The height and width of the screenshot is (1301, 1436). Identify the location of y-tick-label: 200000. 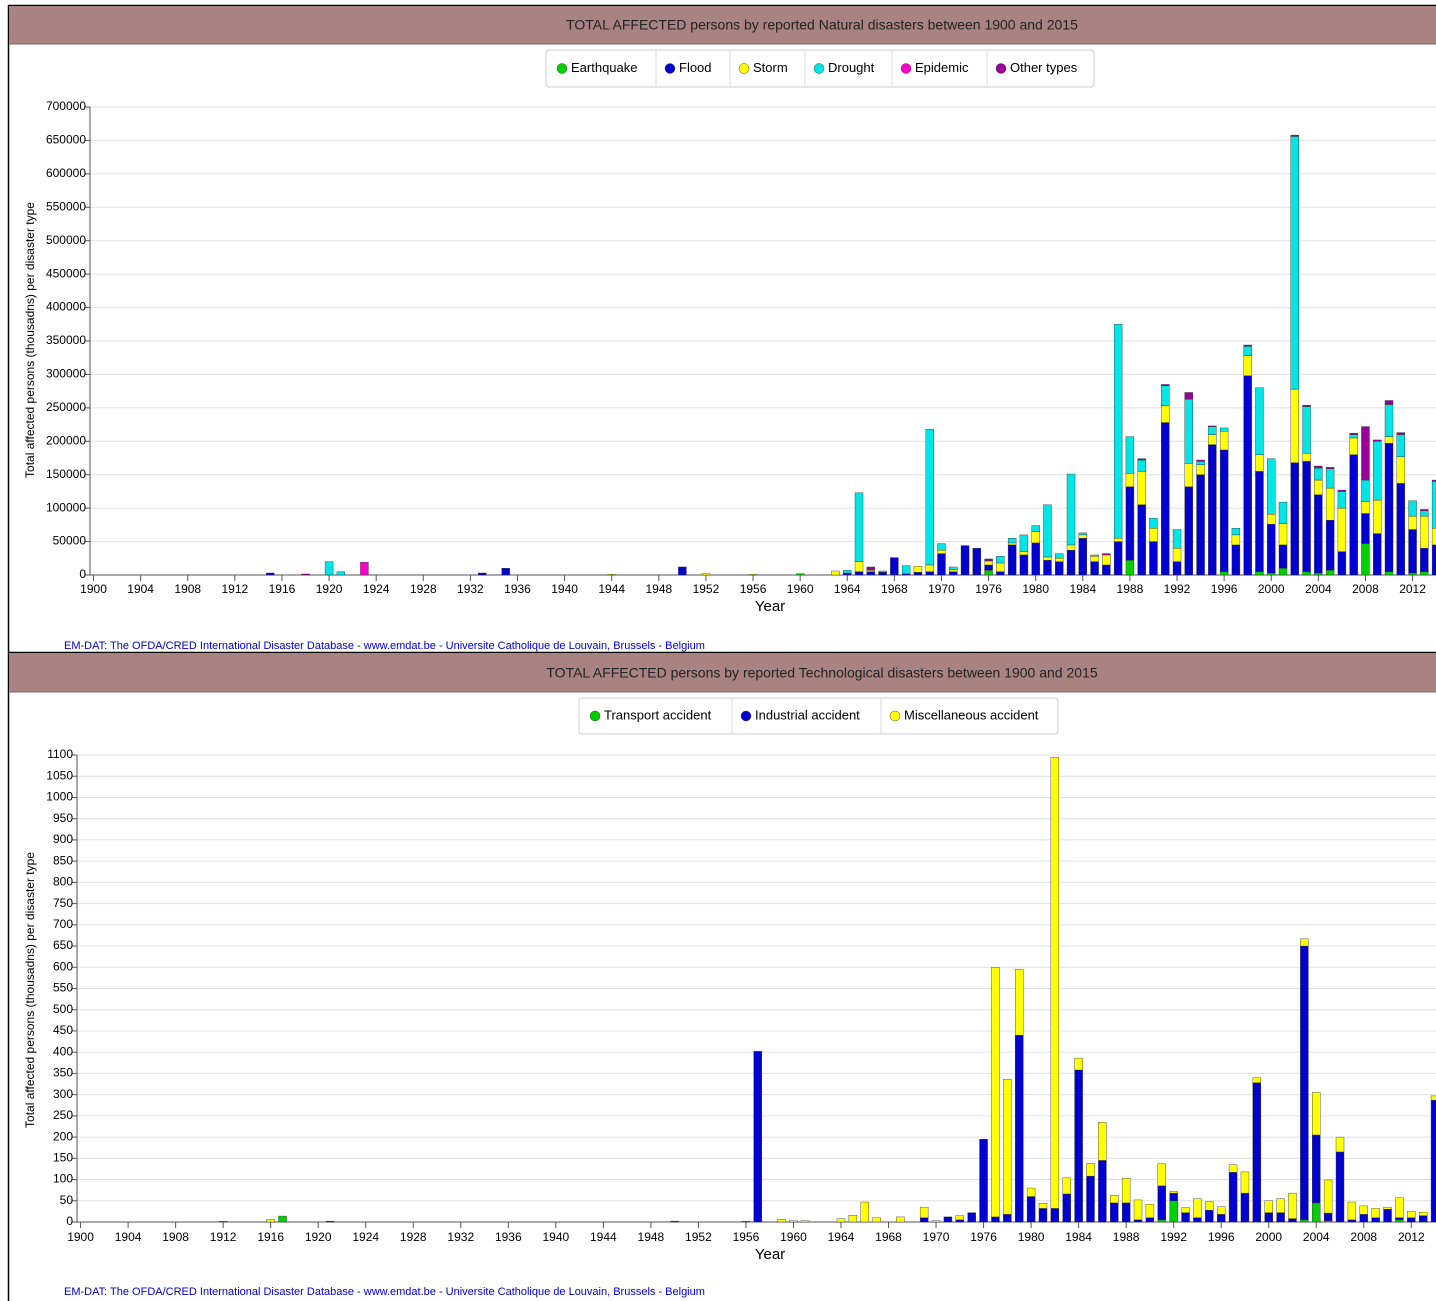
(66, 440).